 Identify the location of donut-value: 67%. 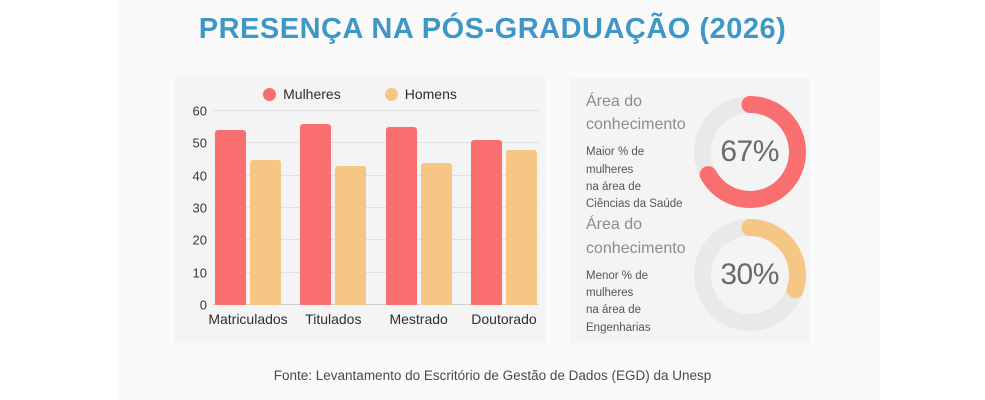
(749, 151).